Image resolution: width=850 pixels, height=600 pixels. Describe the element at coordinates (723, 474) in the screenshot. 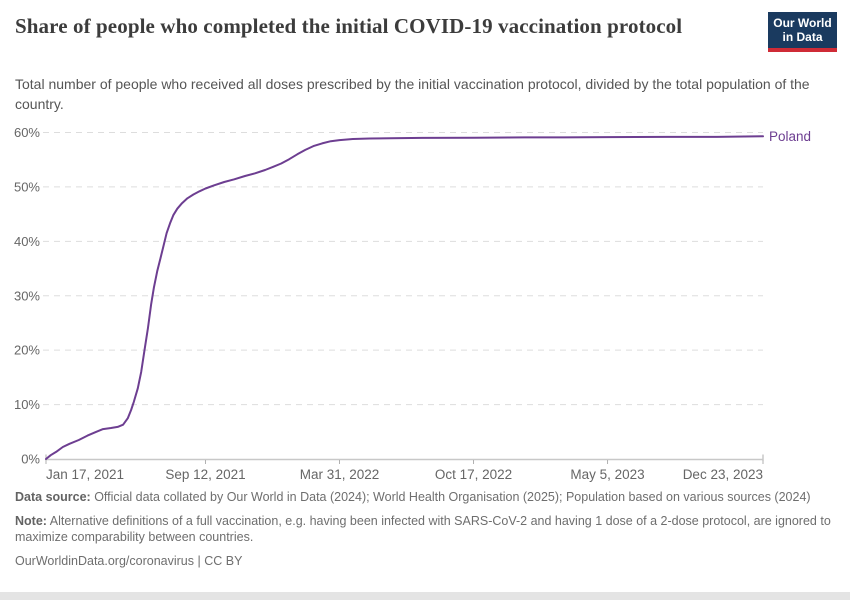

I see `x-axis-tick-label: Dec 23, 2023` at that location.